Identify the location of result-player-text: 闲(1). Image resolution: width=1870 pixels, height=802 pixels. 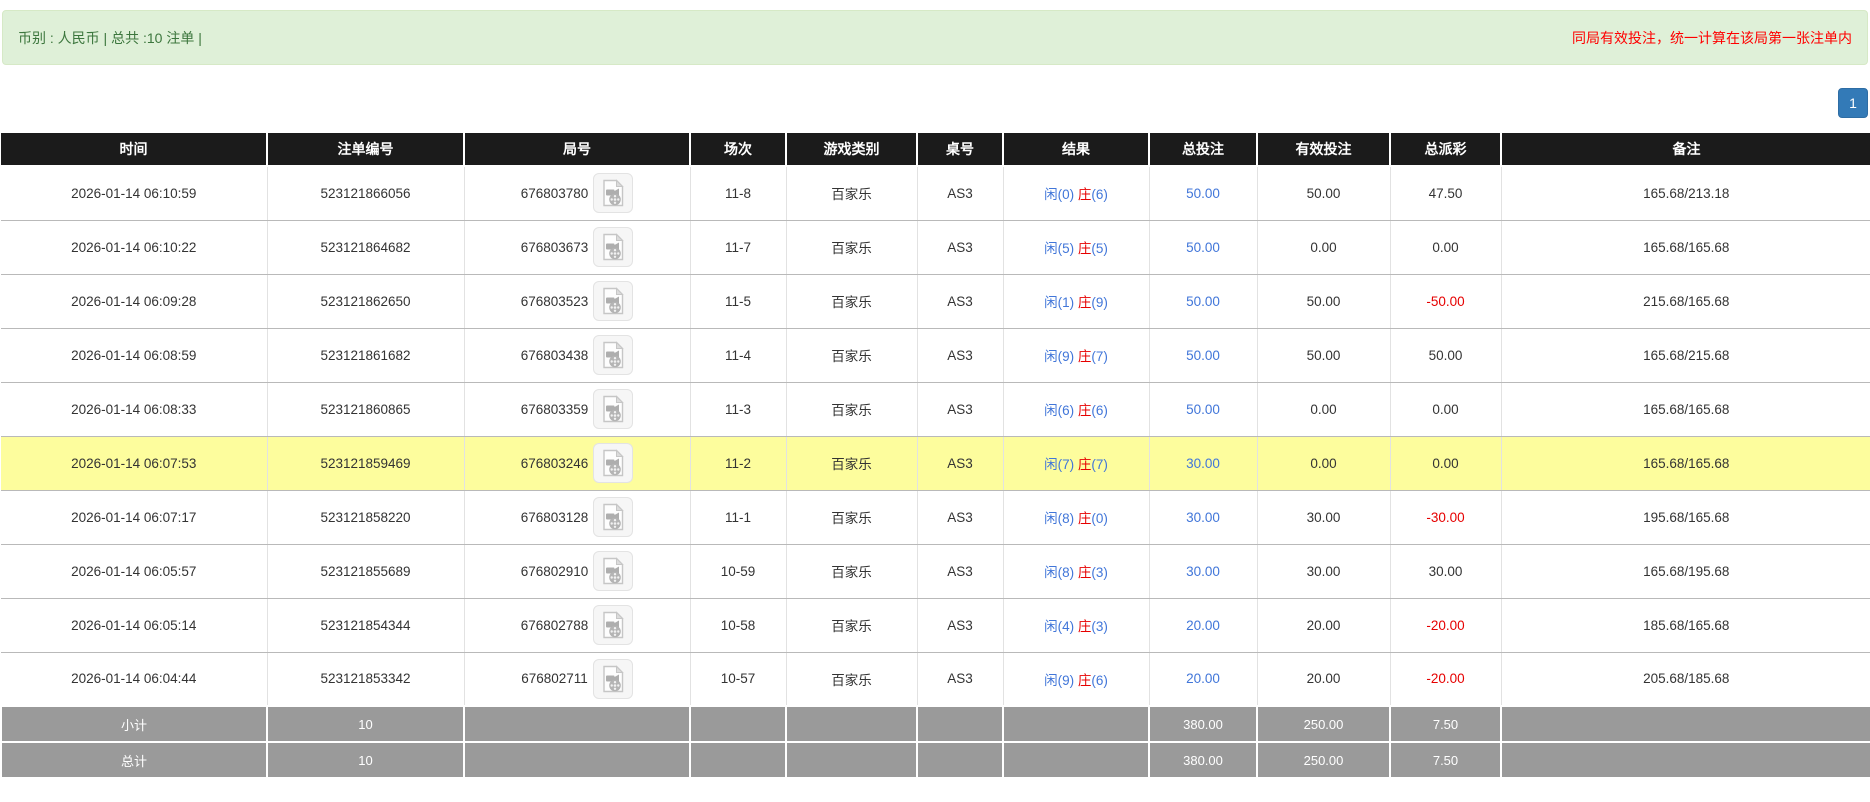
(1059, 302).